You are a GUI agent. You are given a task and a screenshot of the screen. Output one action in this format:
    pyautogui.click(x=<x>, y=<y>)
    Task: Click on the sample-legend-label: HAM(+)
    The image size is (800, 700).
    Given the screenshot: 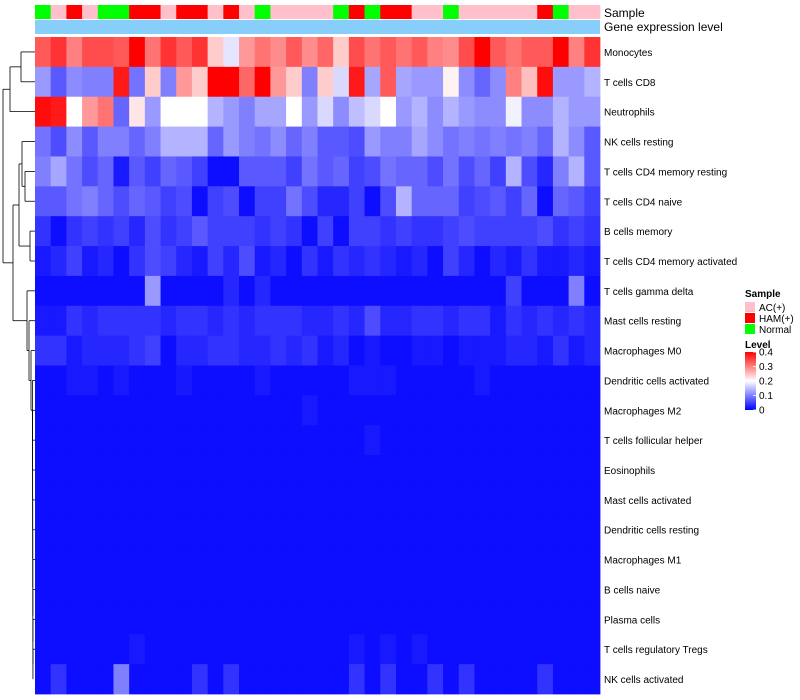 What is the action you would take?
    pyautogui.click(x=776, y=319)
    